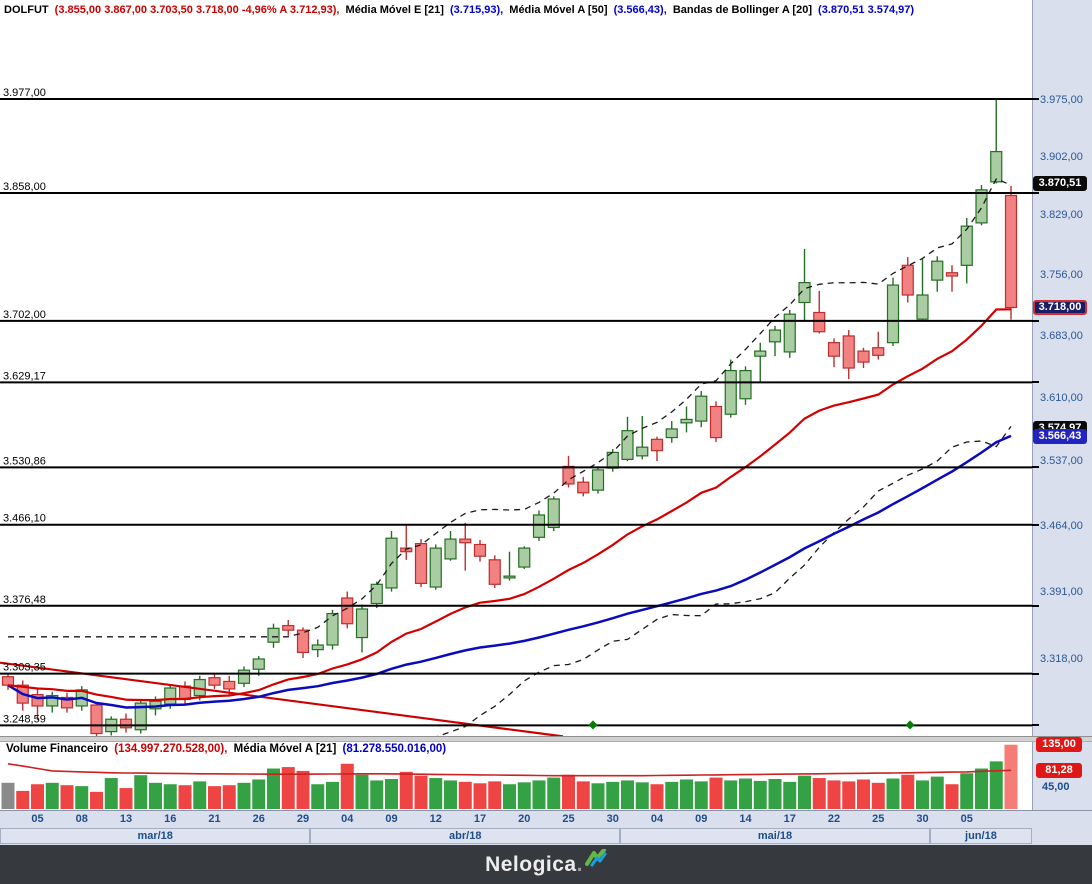  What do you see at coordinates (155, 836) in the screenshot?
I see `month-band-segment: mar/18` at bounding box center [155, 836].